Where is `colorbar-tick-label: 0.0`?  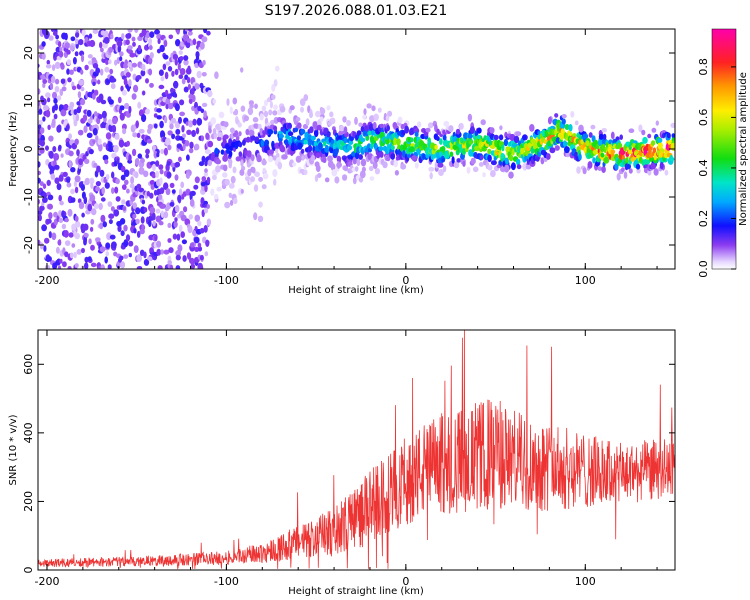
colorbar-tick-label: 0.0 is located at coordinates (703, 269).